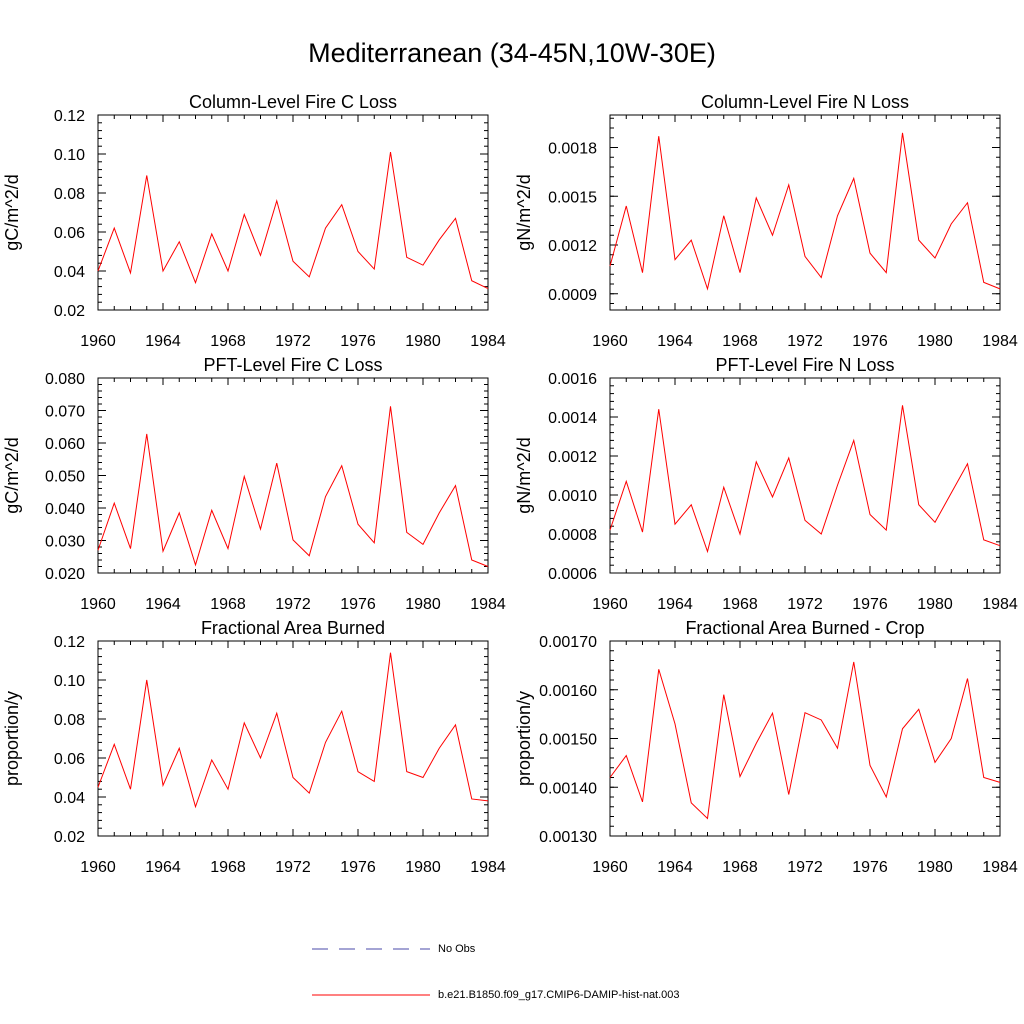  I want to click on y-tick-label: 0.0008, so click(572, 535).